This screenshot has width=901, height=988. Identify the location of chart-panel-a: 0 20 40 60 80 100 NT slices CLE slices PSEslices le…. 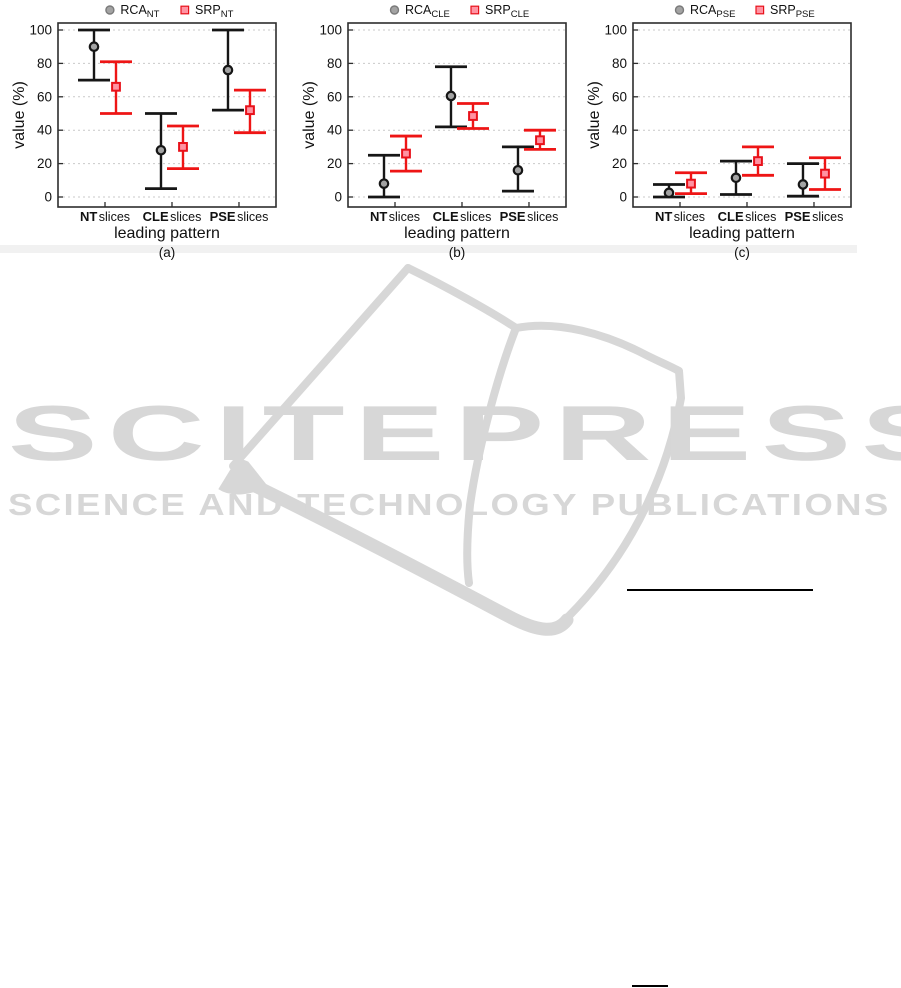
(155, 131).